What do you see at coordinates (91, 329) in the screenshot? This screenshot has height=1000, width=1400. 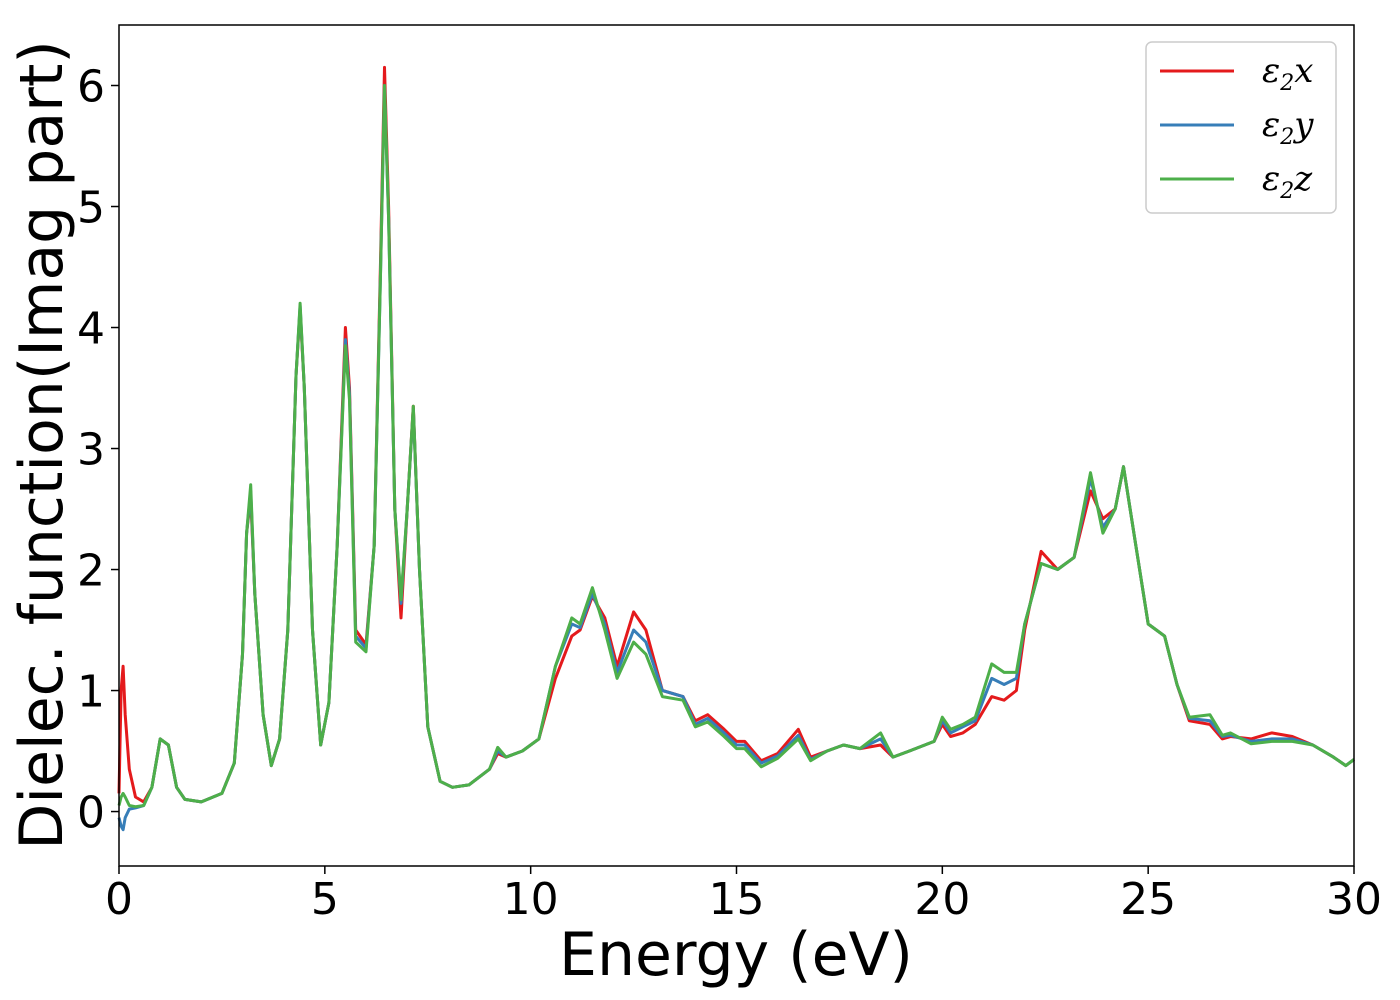 I see `y-tick-label: 4` at bounding box center [91, 329].